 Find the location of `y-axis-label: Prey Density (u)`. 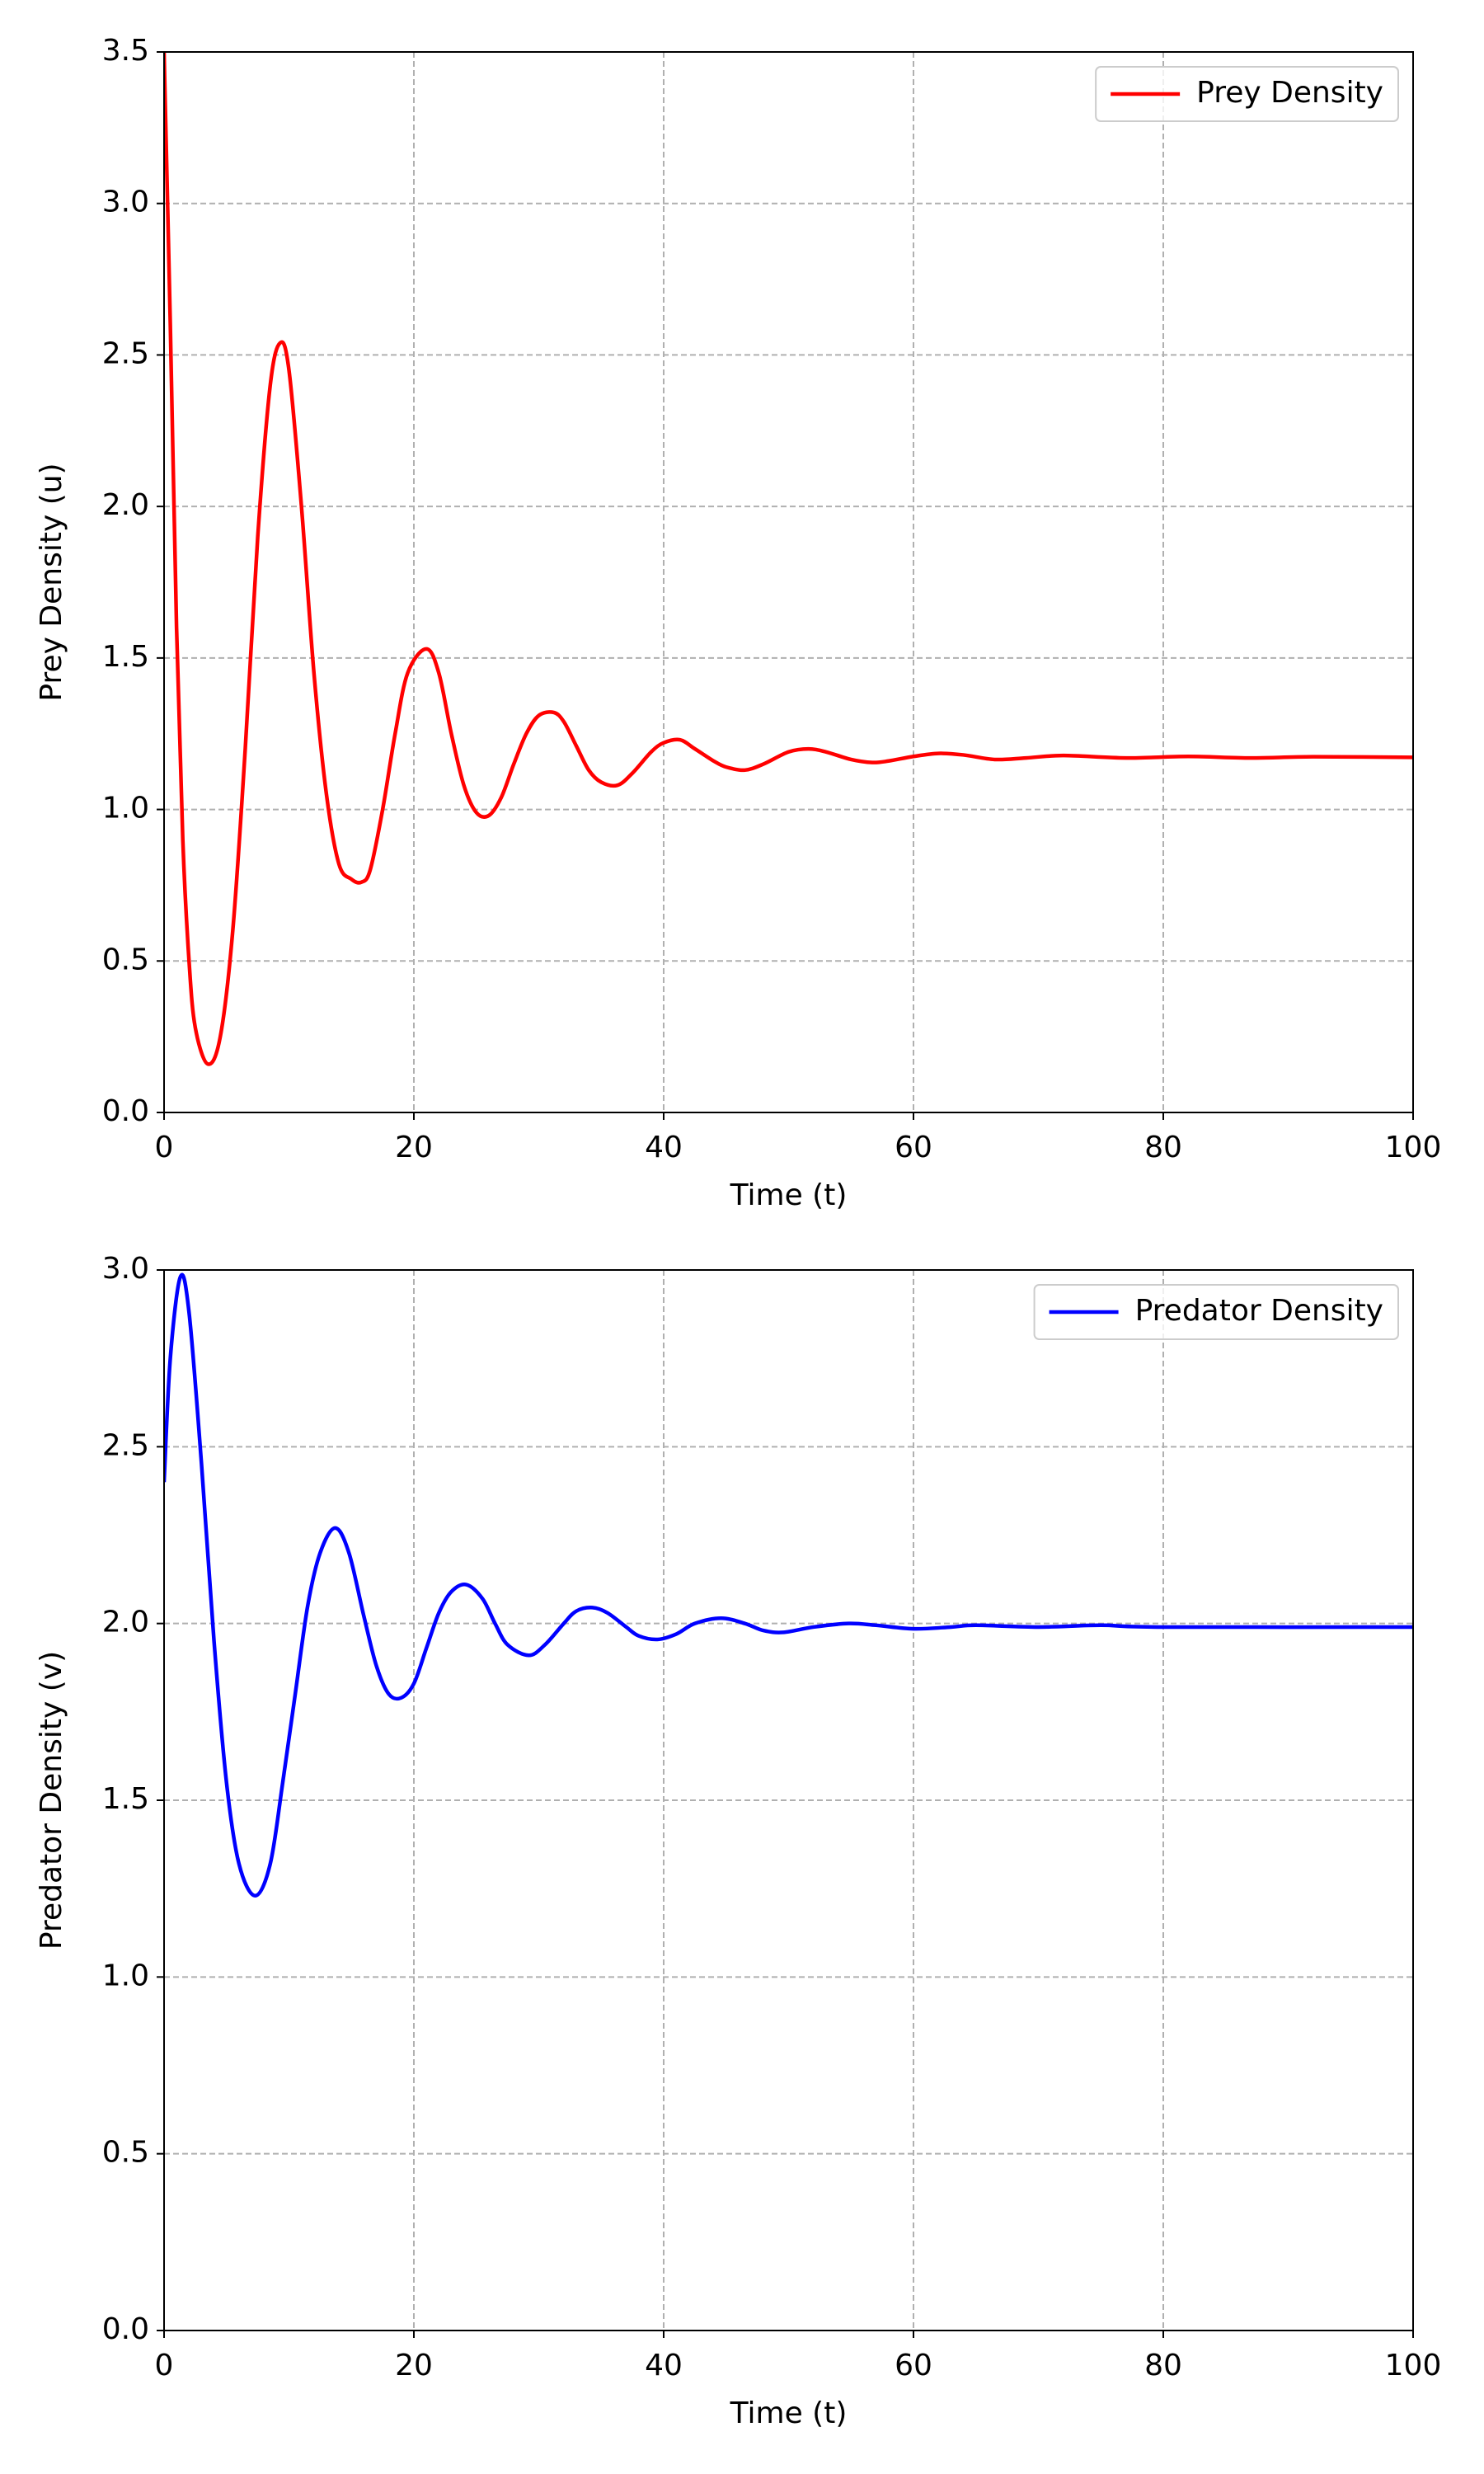

y-axis-label: Prey Density (u) is located at coordinates (51, 582).